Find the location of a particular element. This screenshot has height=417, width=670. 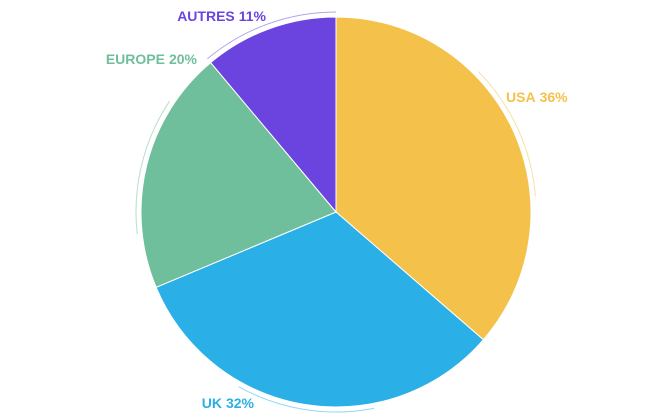

slice-label: USA 36% is located at coordinates (537, 97).